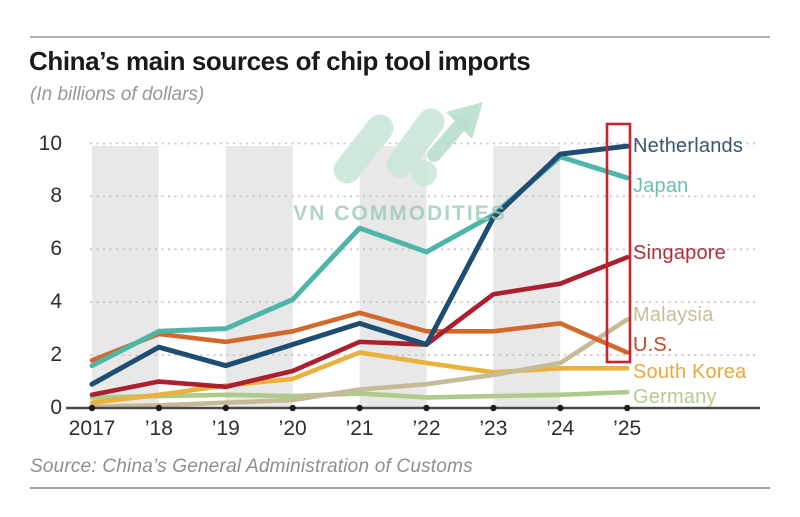 The height and width of the screenshot is (517, 800). I want to click on x-axis-label: 2017, so click(92, 428).